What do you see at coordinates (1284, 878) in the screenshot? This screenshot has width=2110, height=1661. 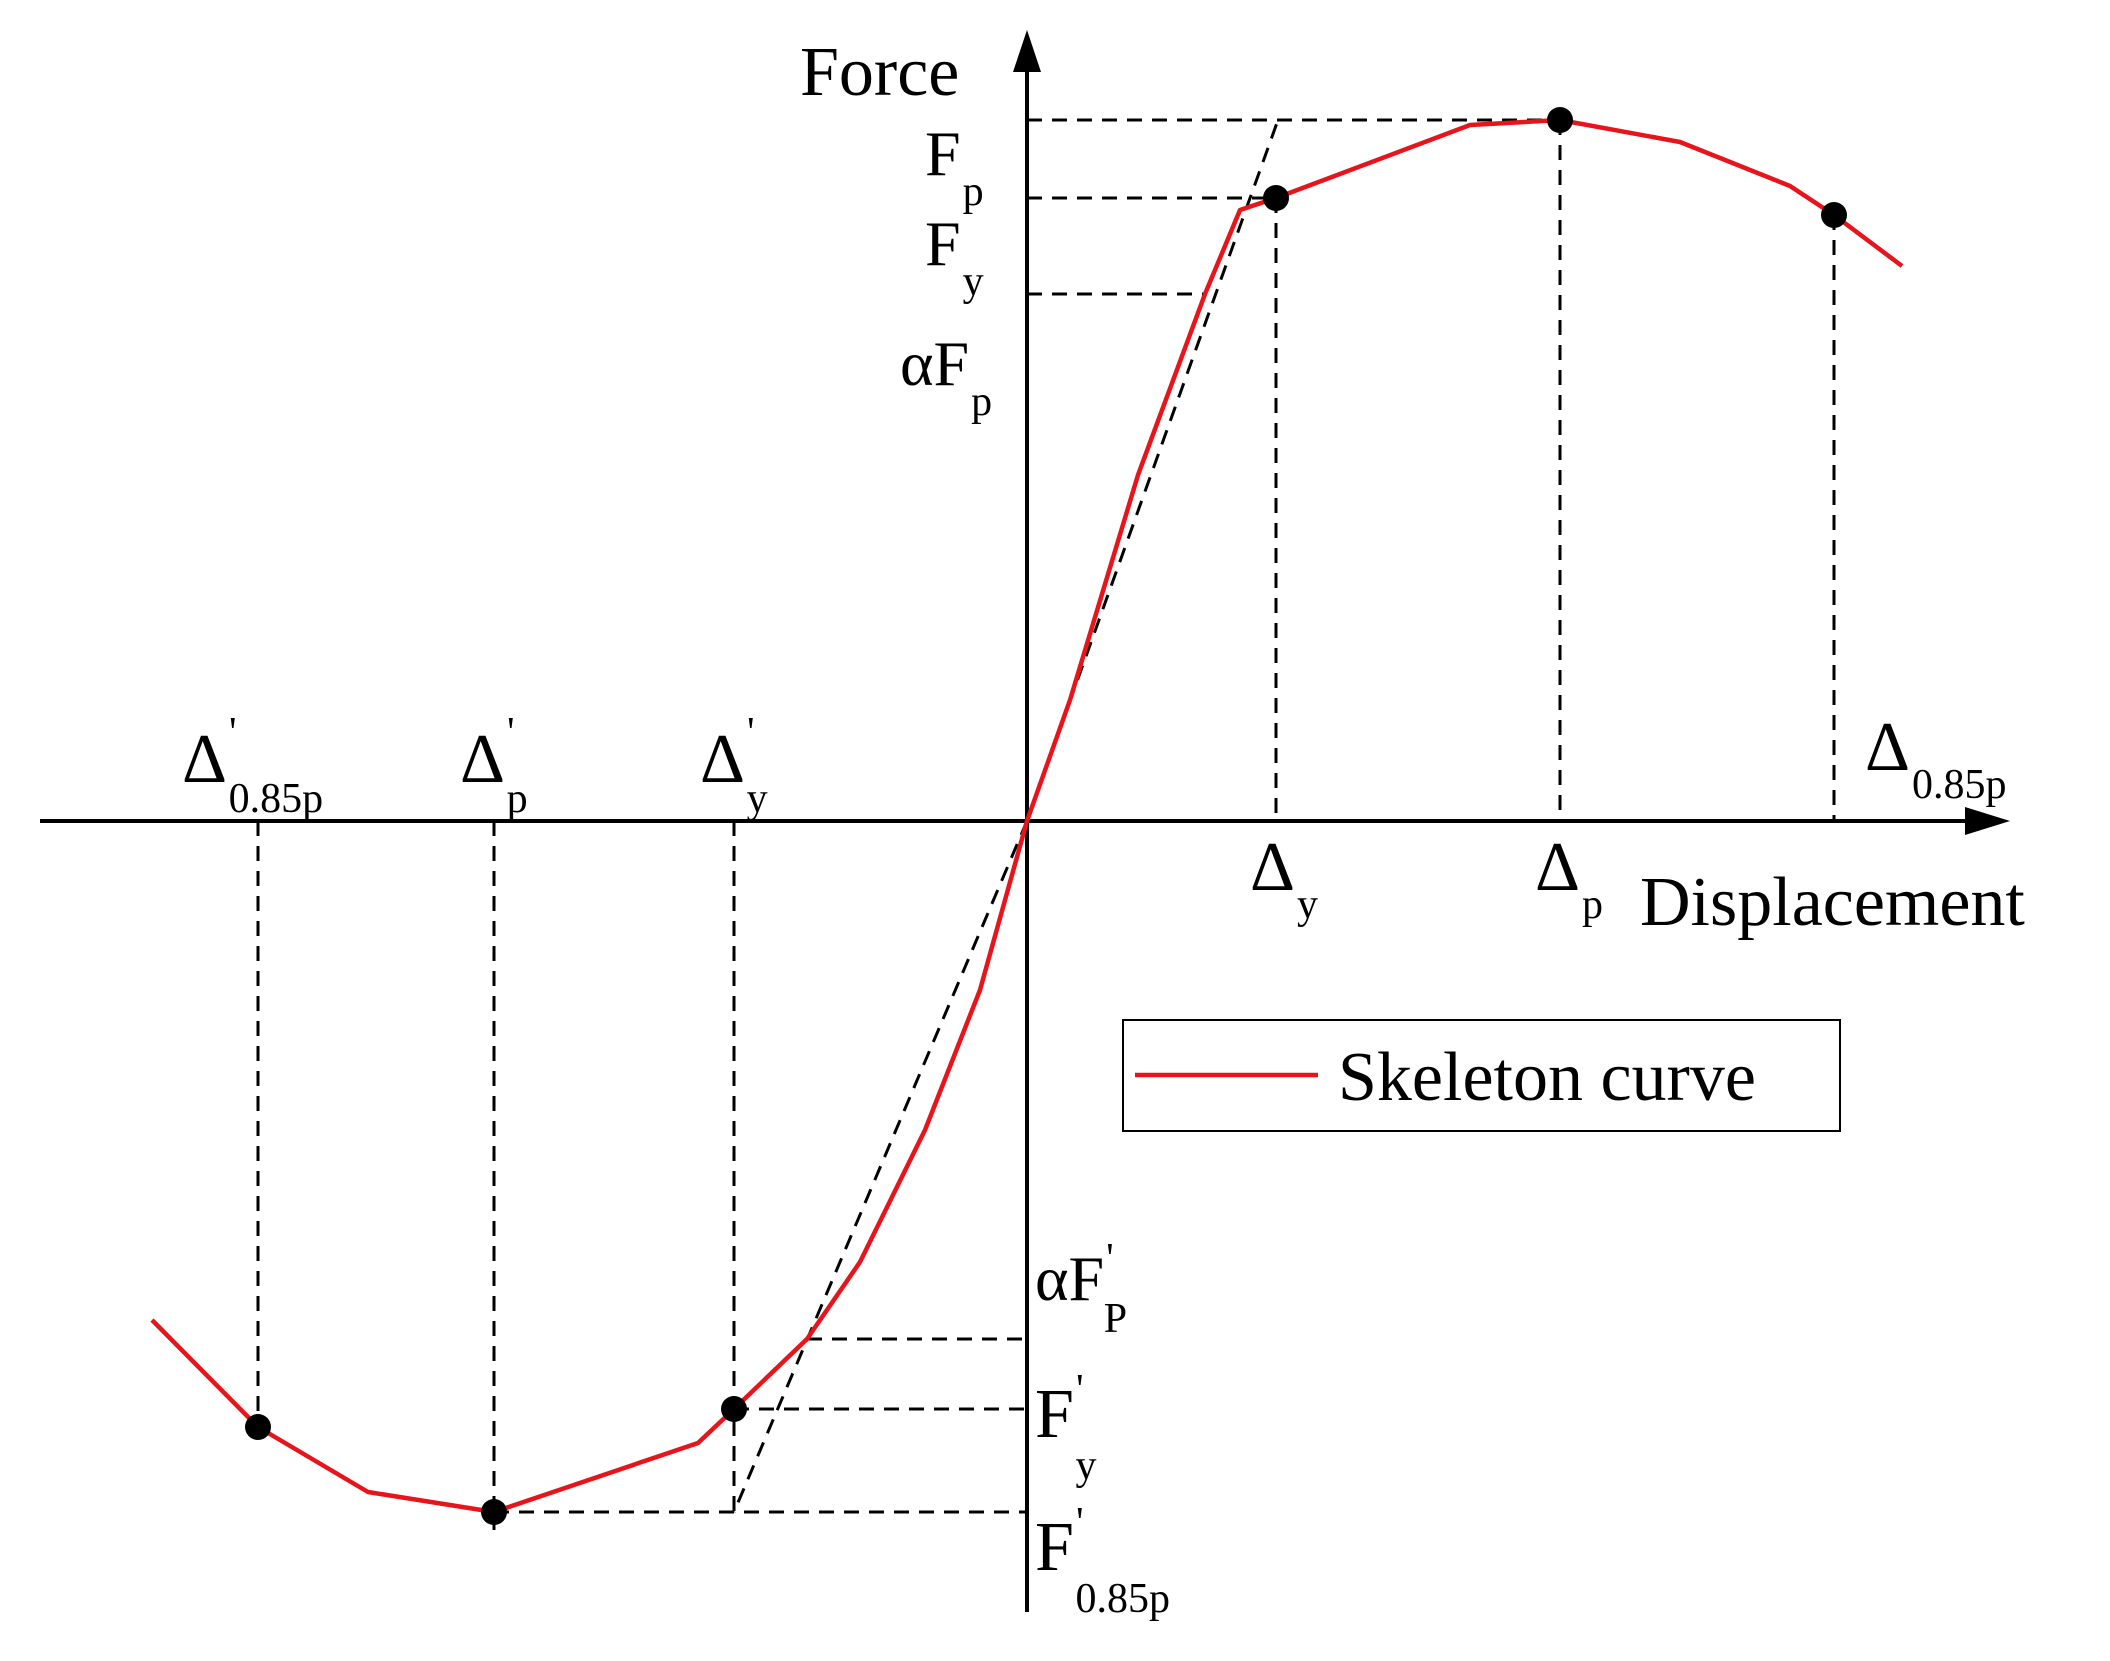 I see `label-dy: Δy` at bounding box center [1284, 878].